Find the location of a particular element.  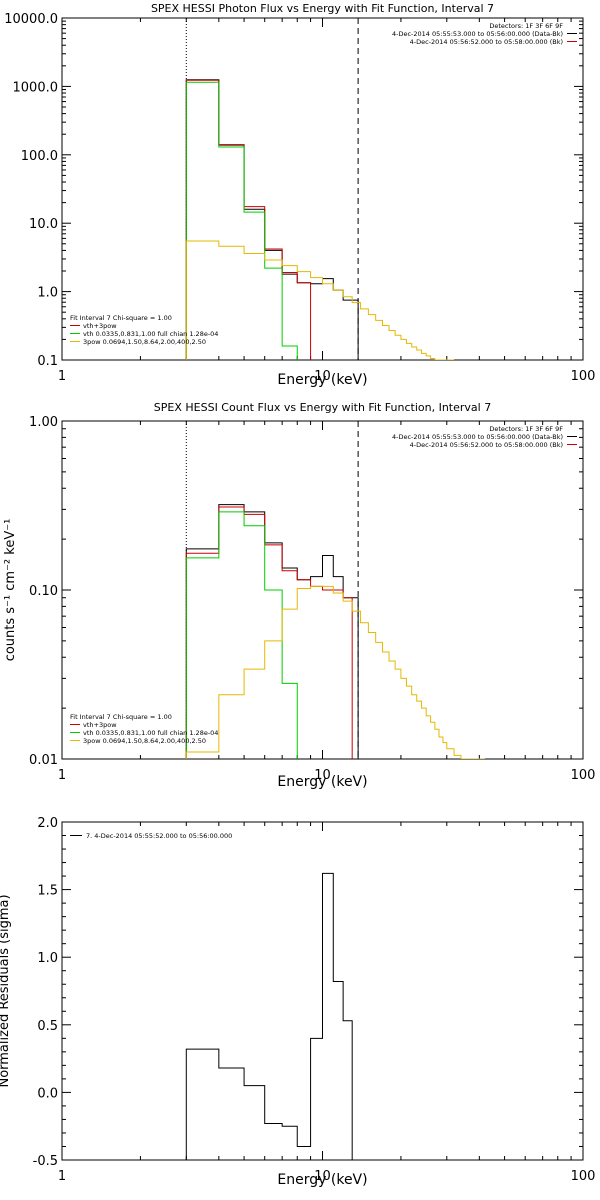

y-axis-label: counts s⁻¹ cm⁻² keV⁻¹ is located at coordinates (10, 590).